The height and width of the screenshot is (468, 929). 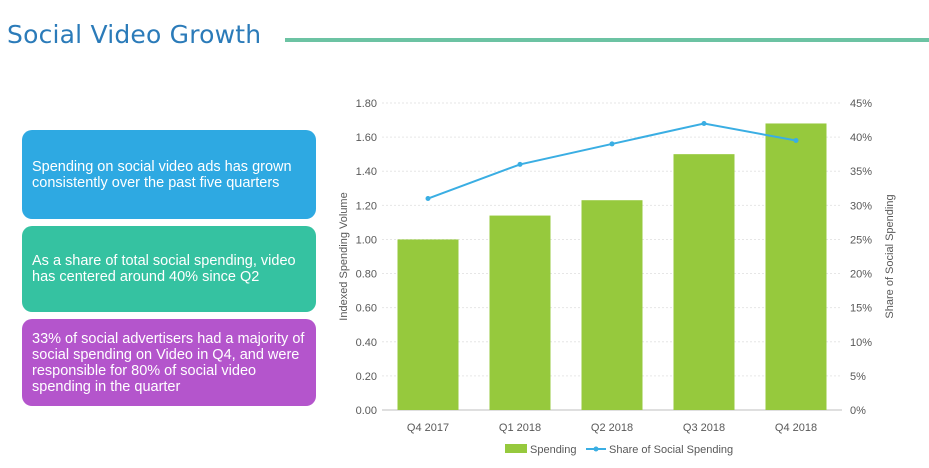 What do you see at coordinates (858, 377) in the screenshot?
I see `y2-tick-label: 5%` at bounding box center [858, 377].